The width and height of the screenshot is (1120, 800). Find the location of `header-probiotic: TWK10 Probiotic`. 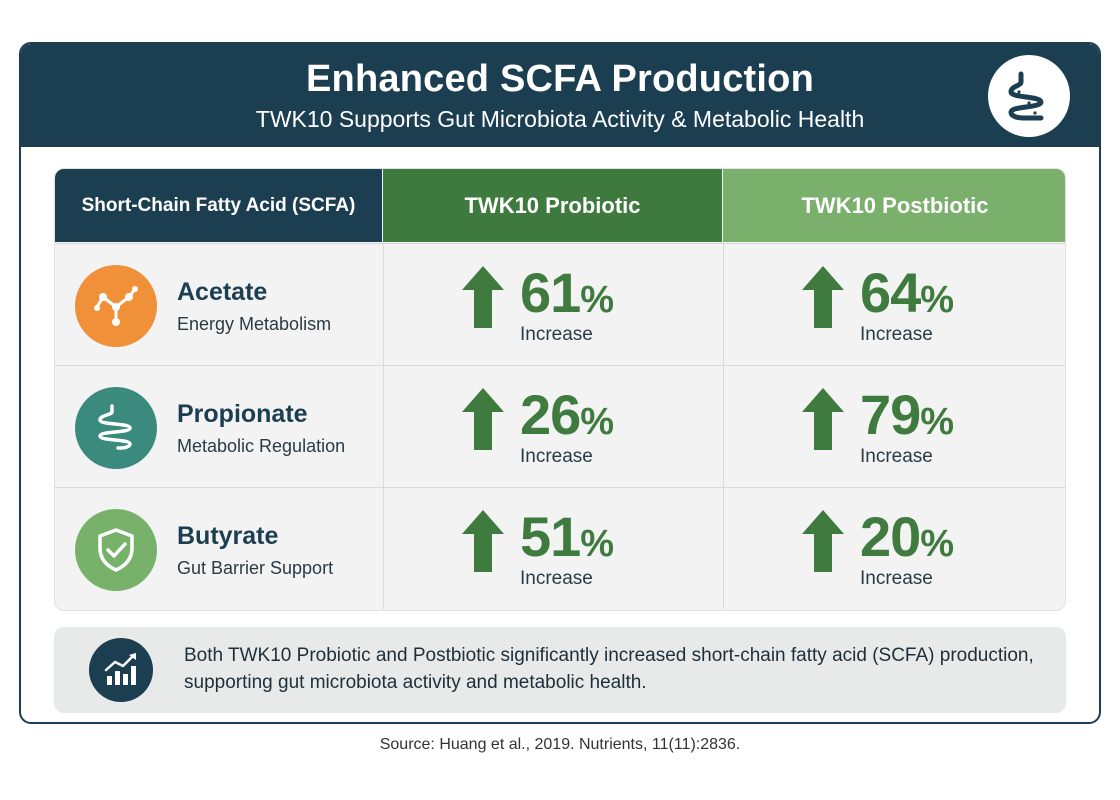

header-probiotic: TWK10 Probiotic is located at coordinates (552, 205).